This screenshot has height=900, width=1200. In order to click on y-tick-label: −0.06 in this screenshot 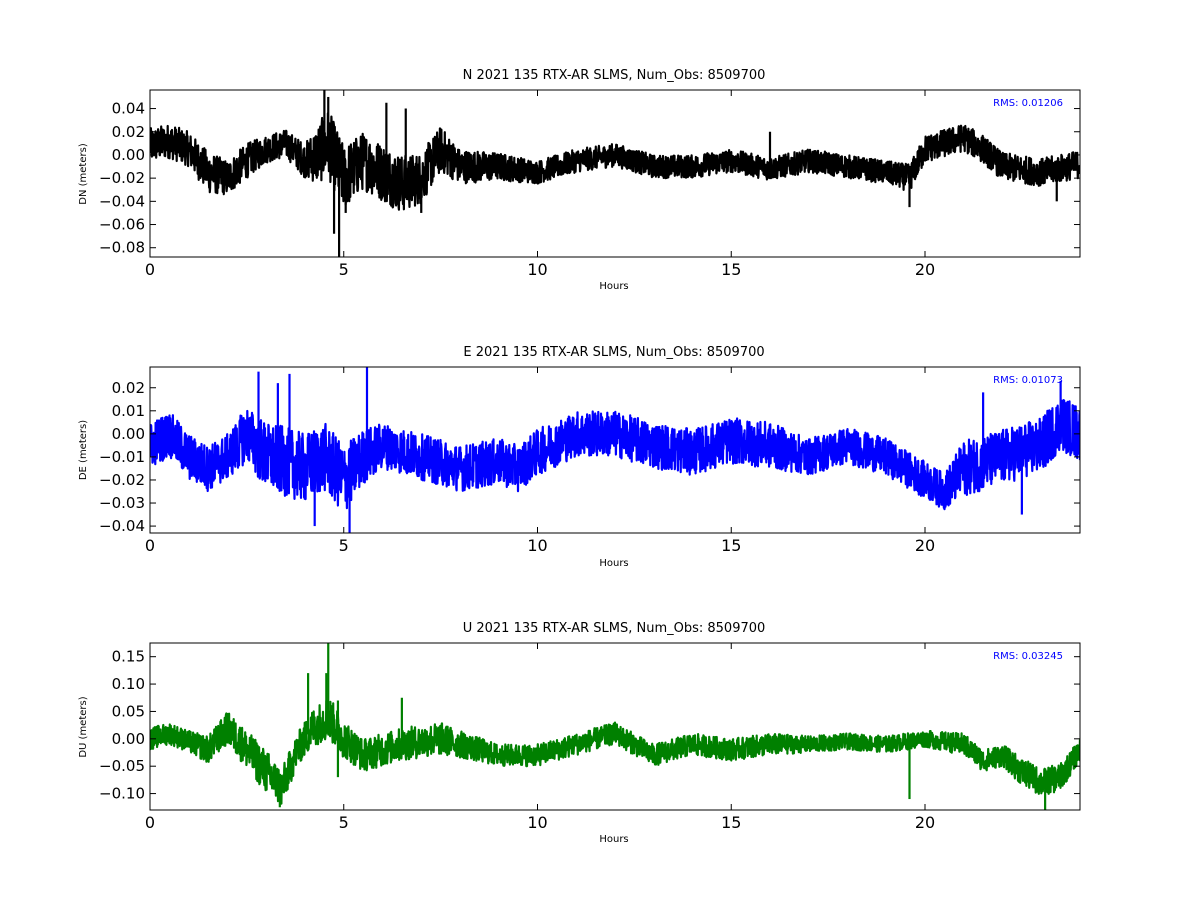, I will do `click(122, 225)`.